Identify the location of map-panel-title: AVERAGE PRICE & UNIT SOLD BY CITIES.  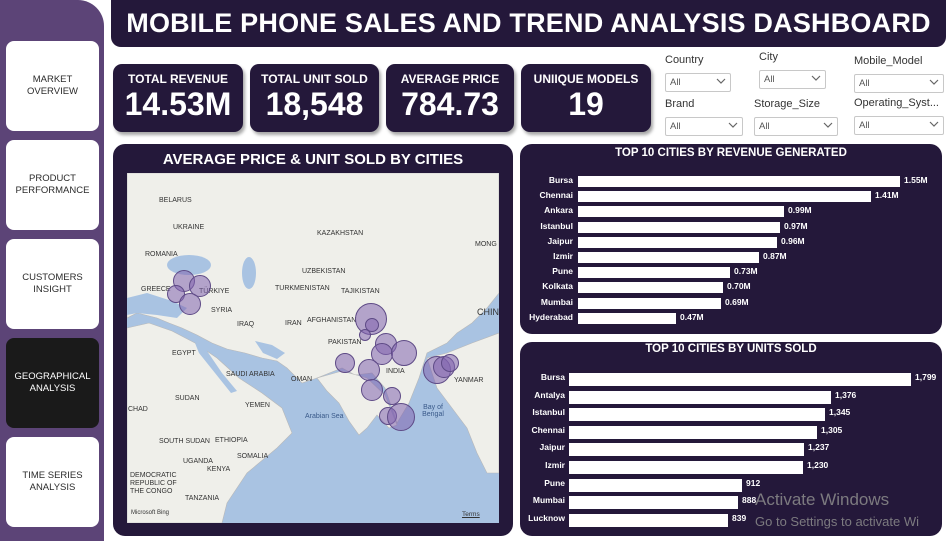
(313, 159).